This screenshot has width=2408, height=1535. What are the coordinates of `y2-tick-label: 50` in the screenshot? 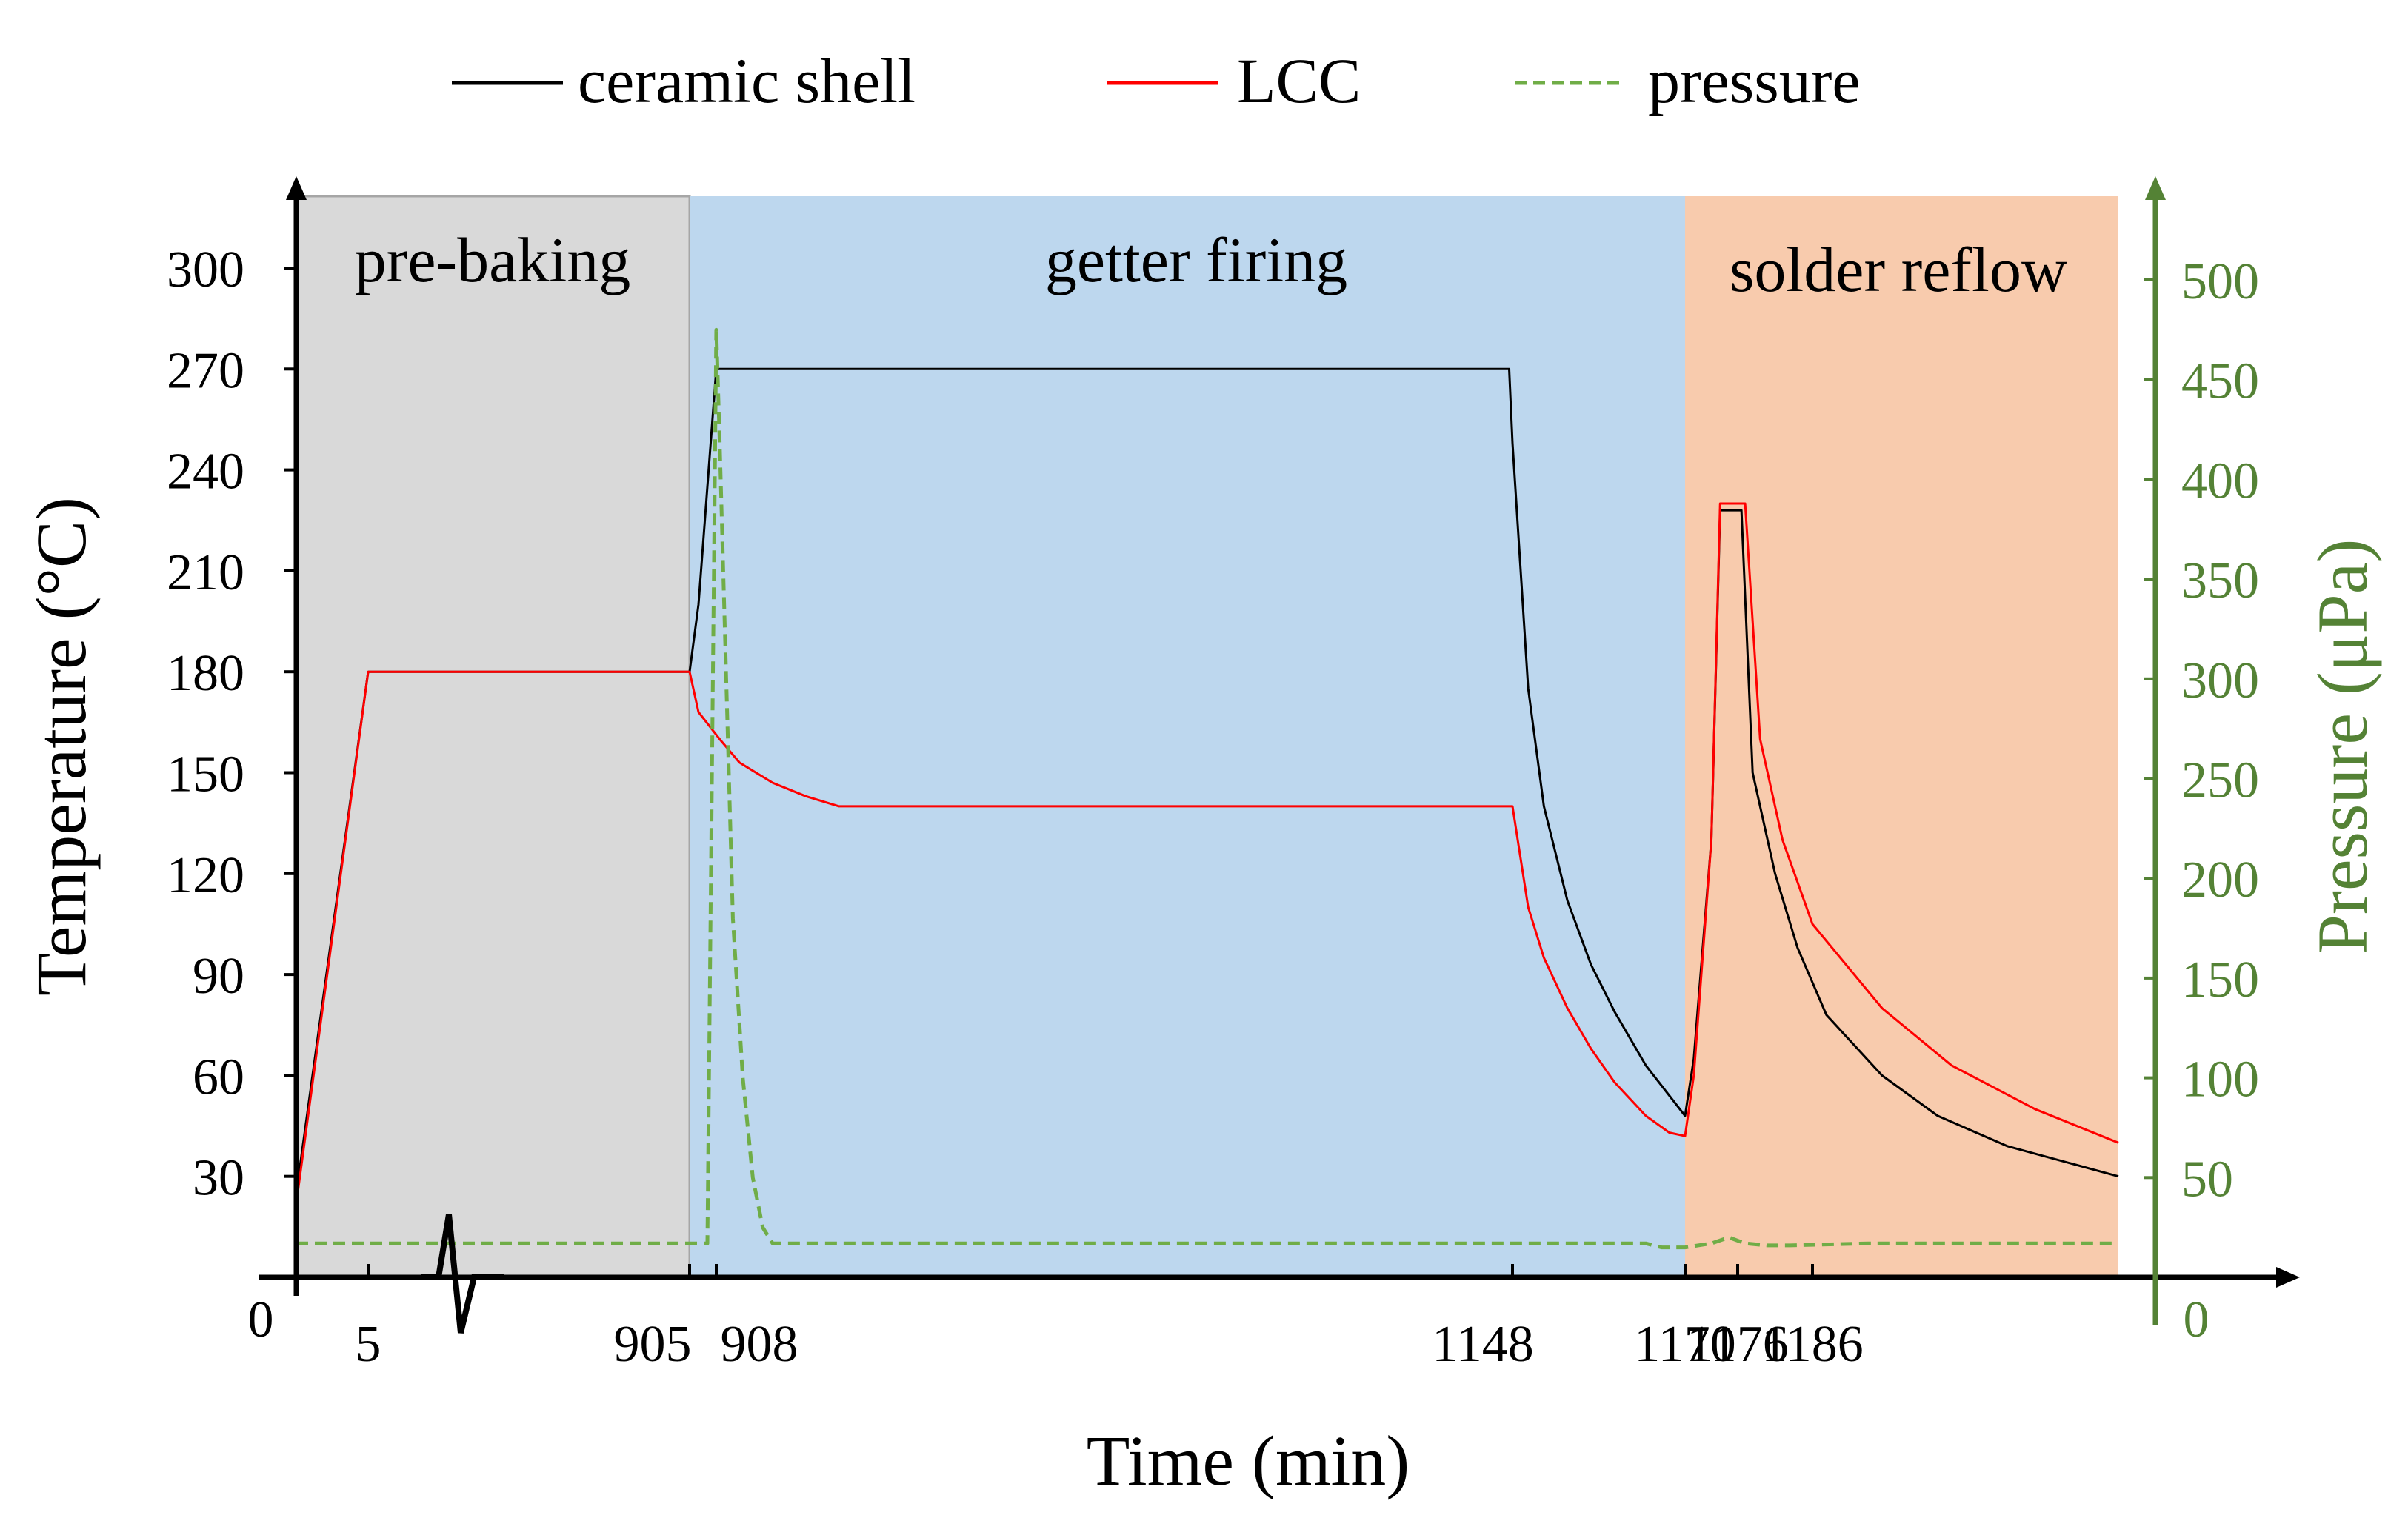 It's located at (2207, 1179).